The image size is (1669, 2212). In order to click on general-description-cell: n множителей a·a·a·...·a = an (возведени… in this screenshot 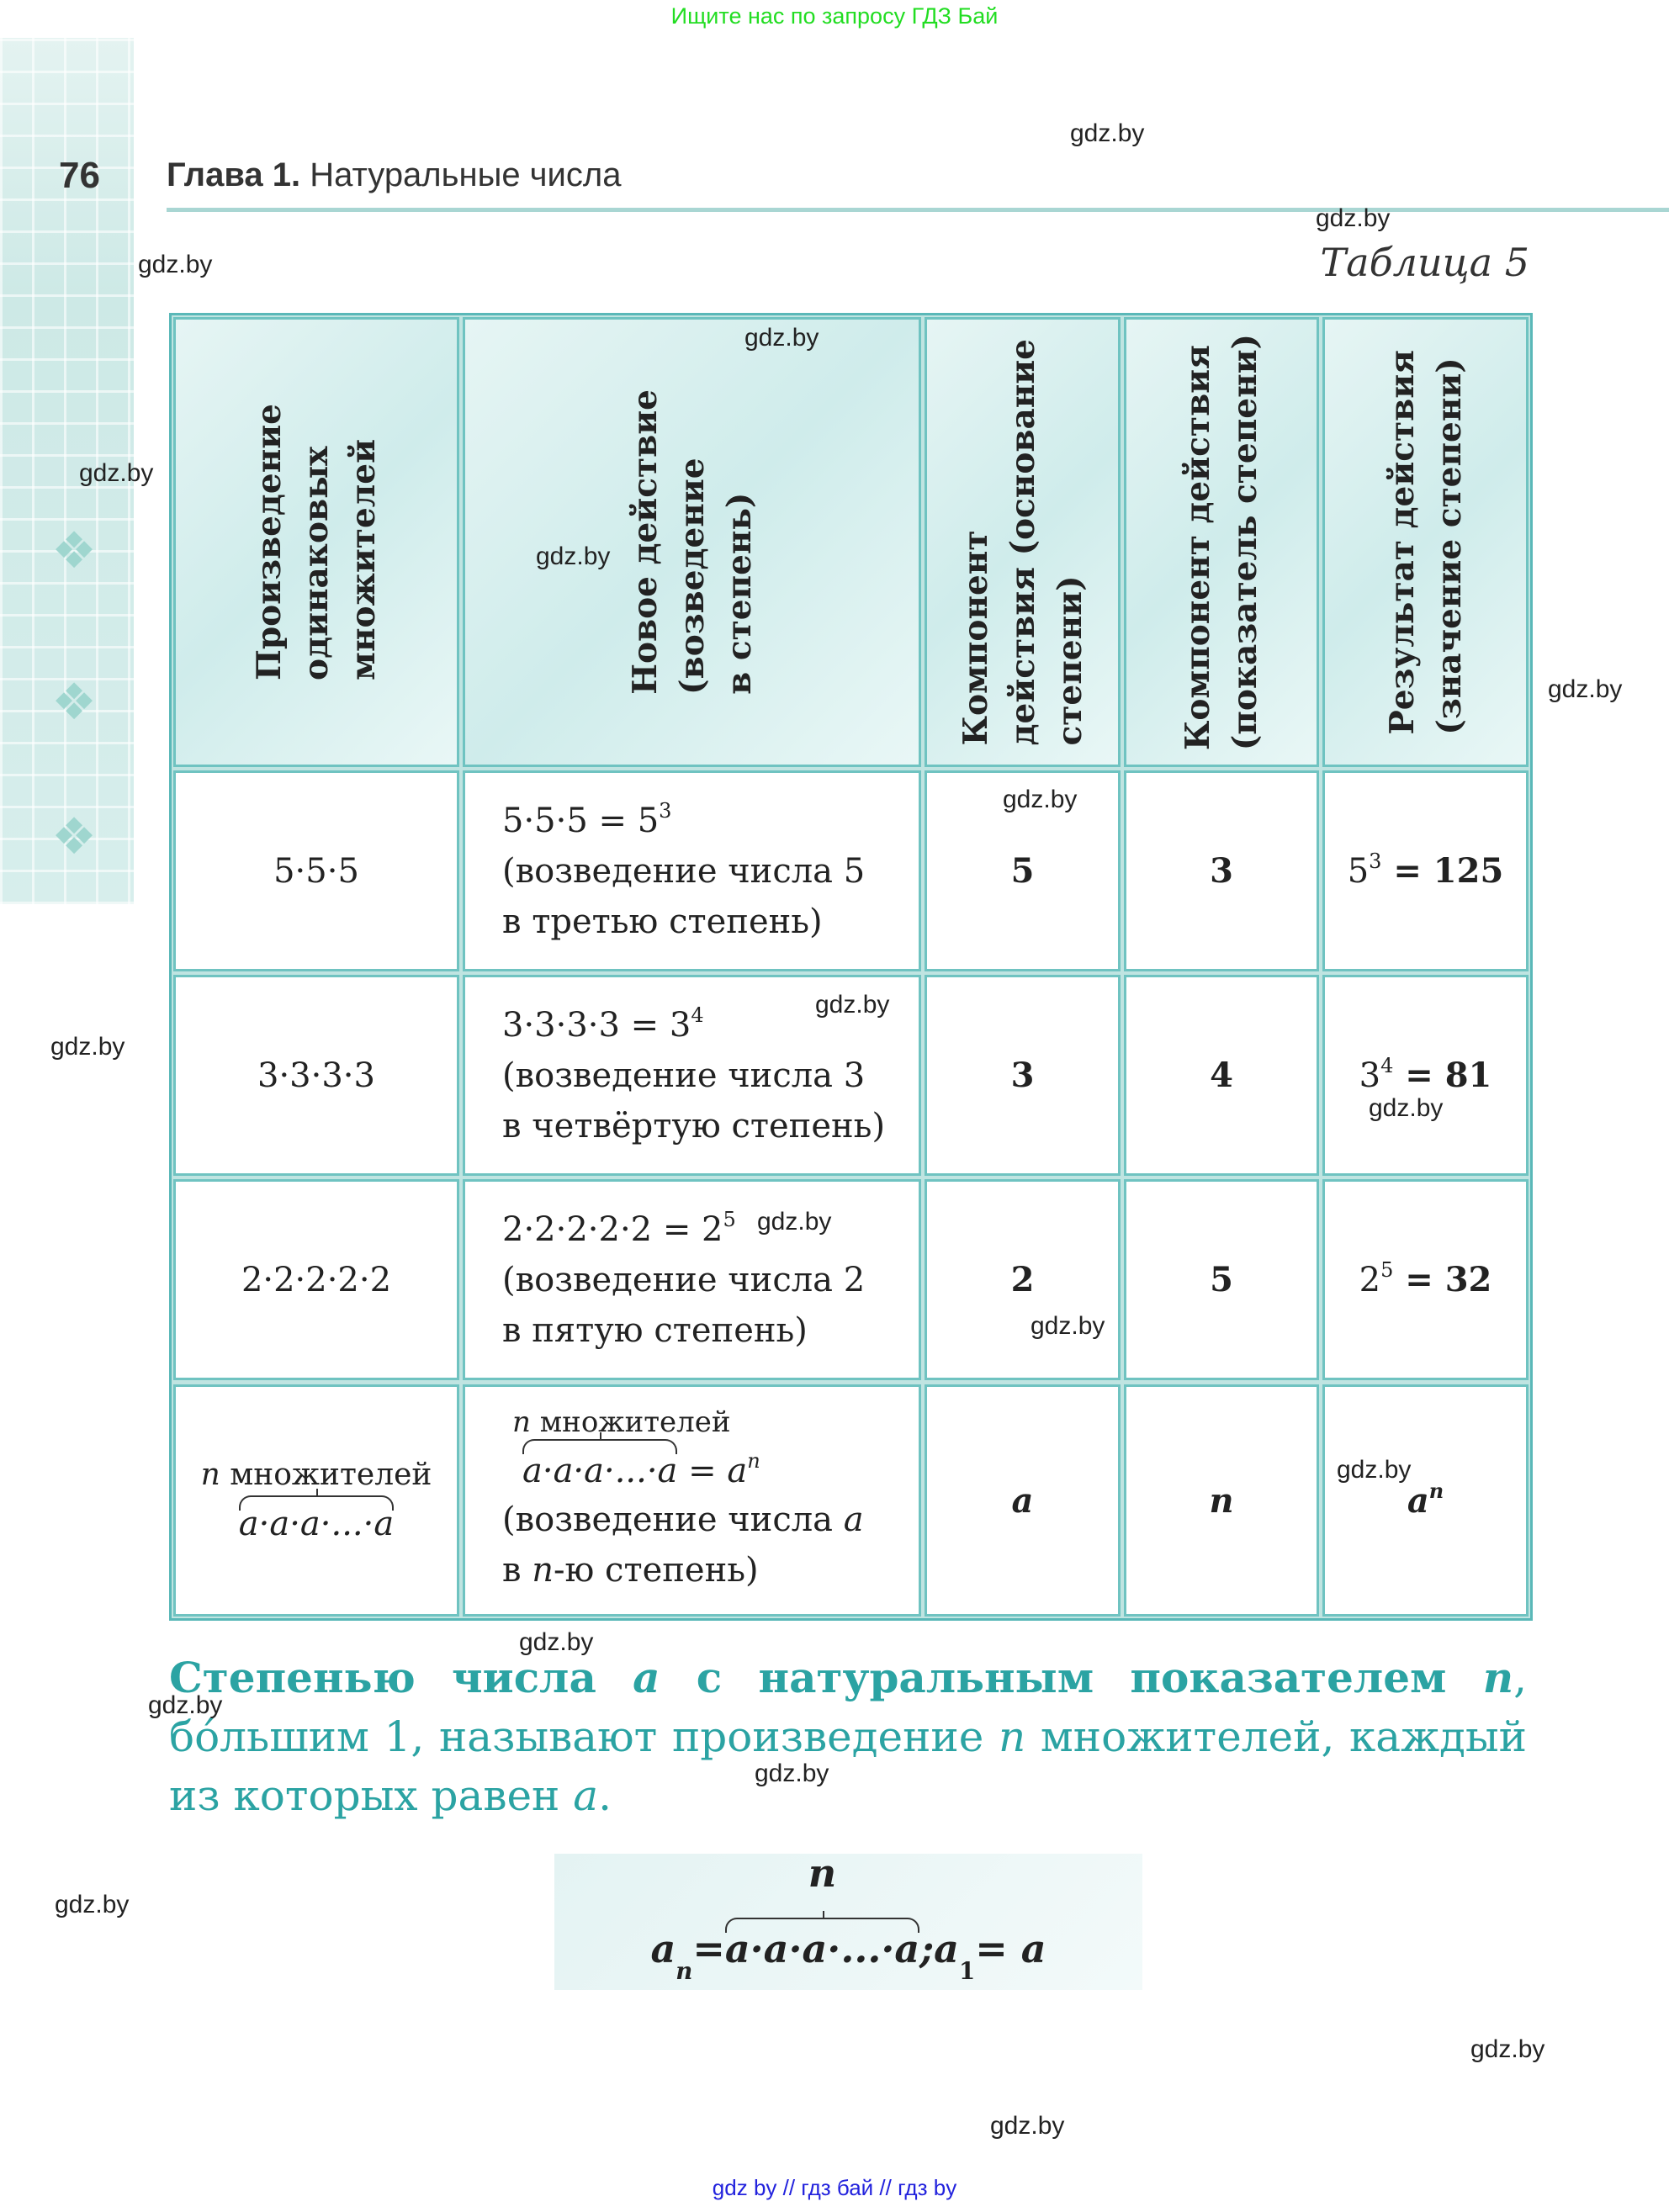, I will do `click(692, 1500)`.